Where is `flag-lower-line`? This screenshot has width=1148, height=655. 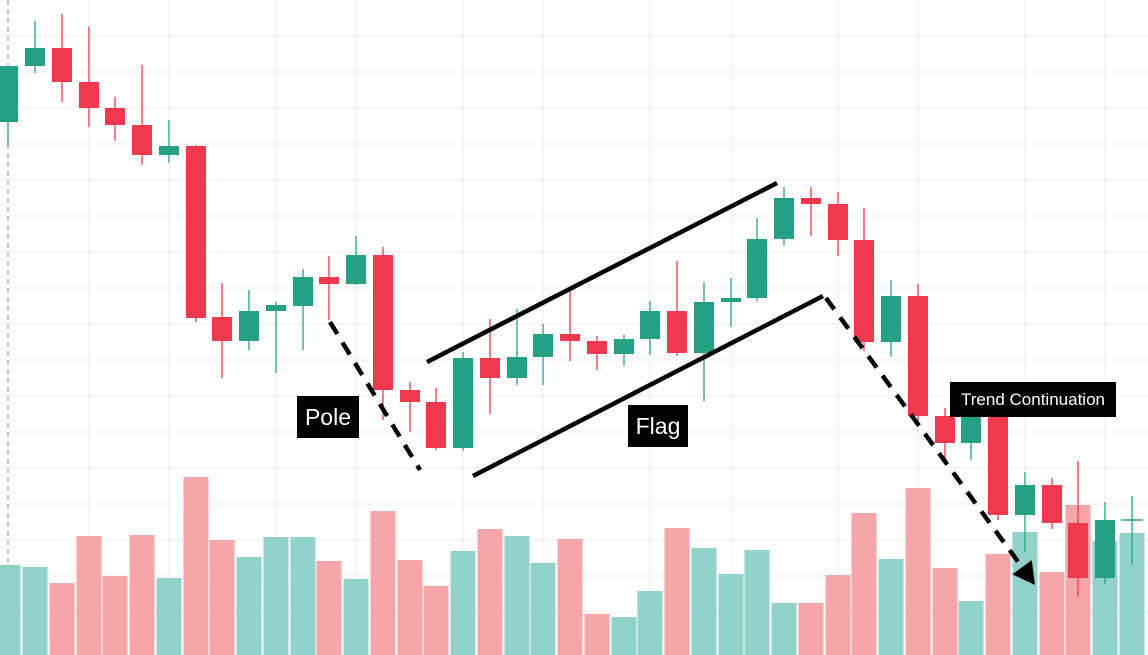 flag-lower-line is located at coordinates (648, 386).